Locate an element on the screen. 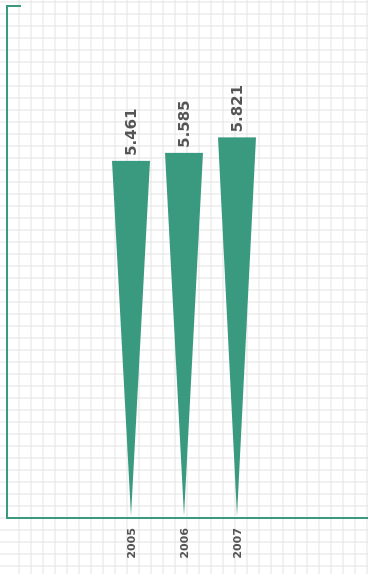 This screenshot has width=368, height=574. category-labels: 2005 2006 2007 is located at coordinates (184, 543).